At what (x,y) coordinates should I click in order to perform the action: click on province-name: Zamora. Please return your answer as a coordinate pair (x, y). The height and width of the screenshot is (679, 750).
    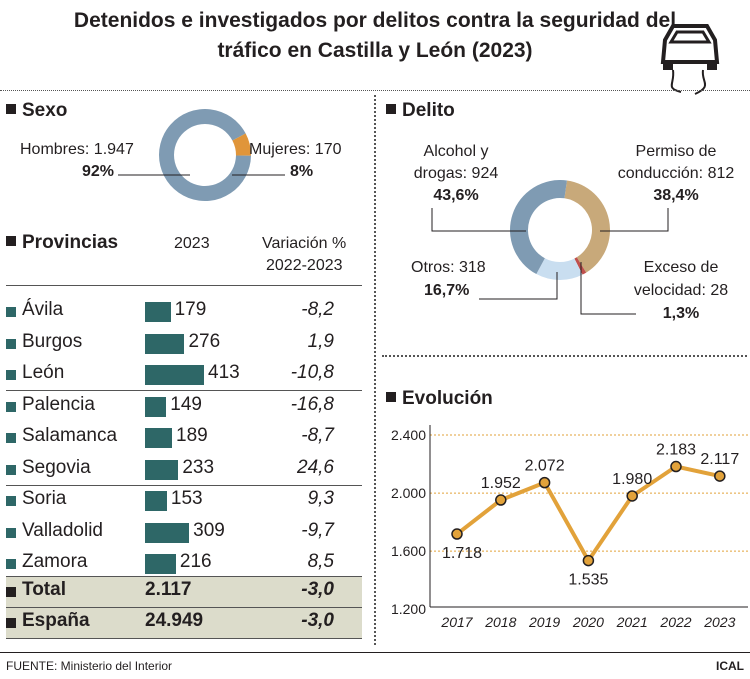
    Looking at the image, I should click on (55, 561).